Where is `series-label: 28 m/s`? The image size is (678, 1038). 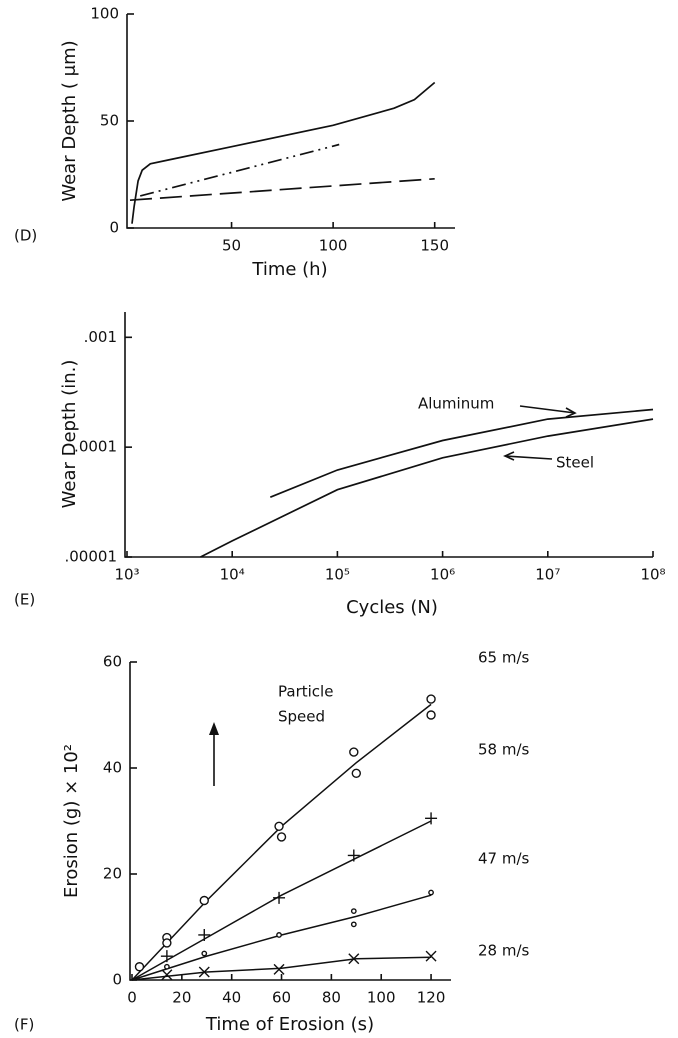
series-label: 28 m/s is located at coordinates (504, 951).